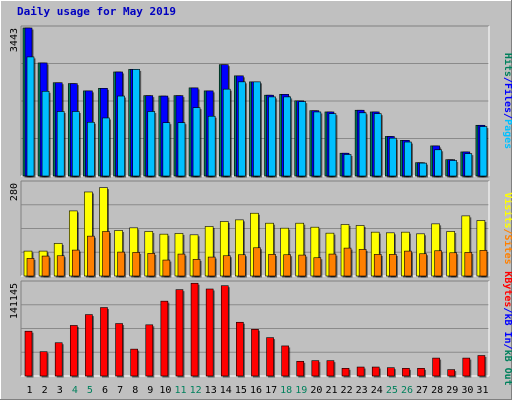 The height and width of the screenshot is (400, 512). I want to click on x-tick-label: 16, so click(256, 390).